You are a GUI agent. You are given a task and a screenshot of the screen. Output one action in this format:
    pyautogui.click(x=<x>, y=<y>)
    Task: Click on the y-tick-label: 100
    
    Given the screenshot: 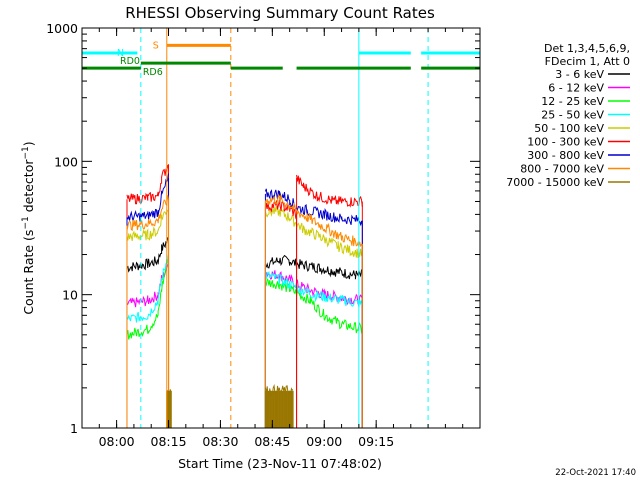 What is the action you would take?
    pyautogui.click(x=66, y=161)
    